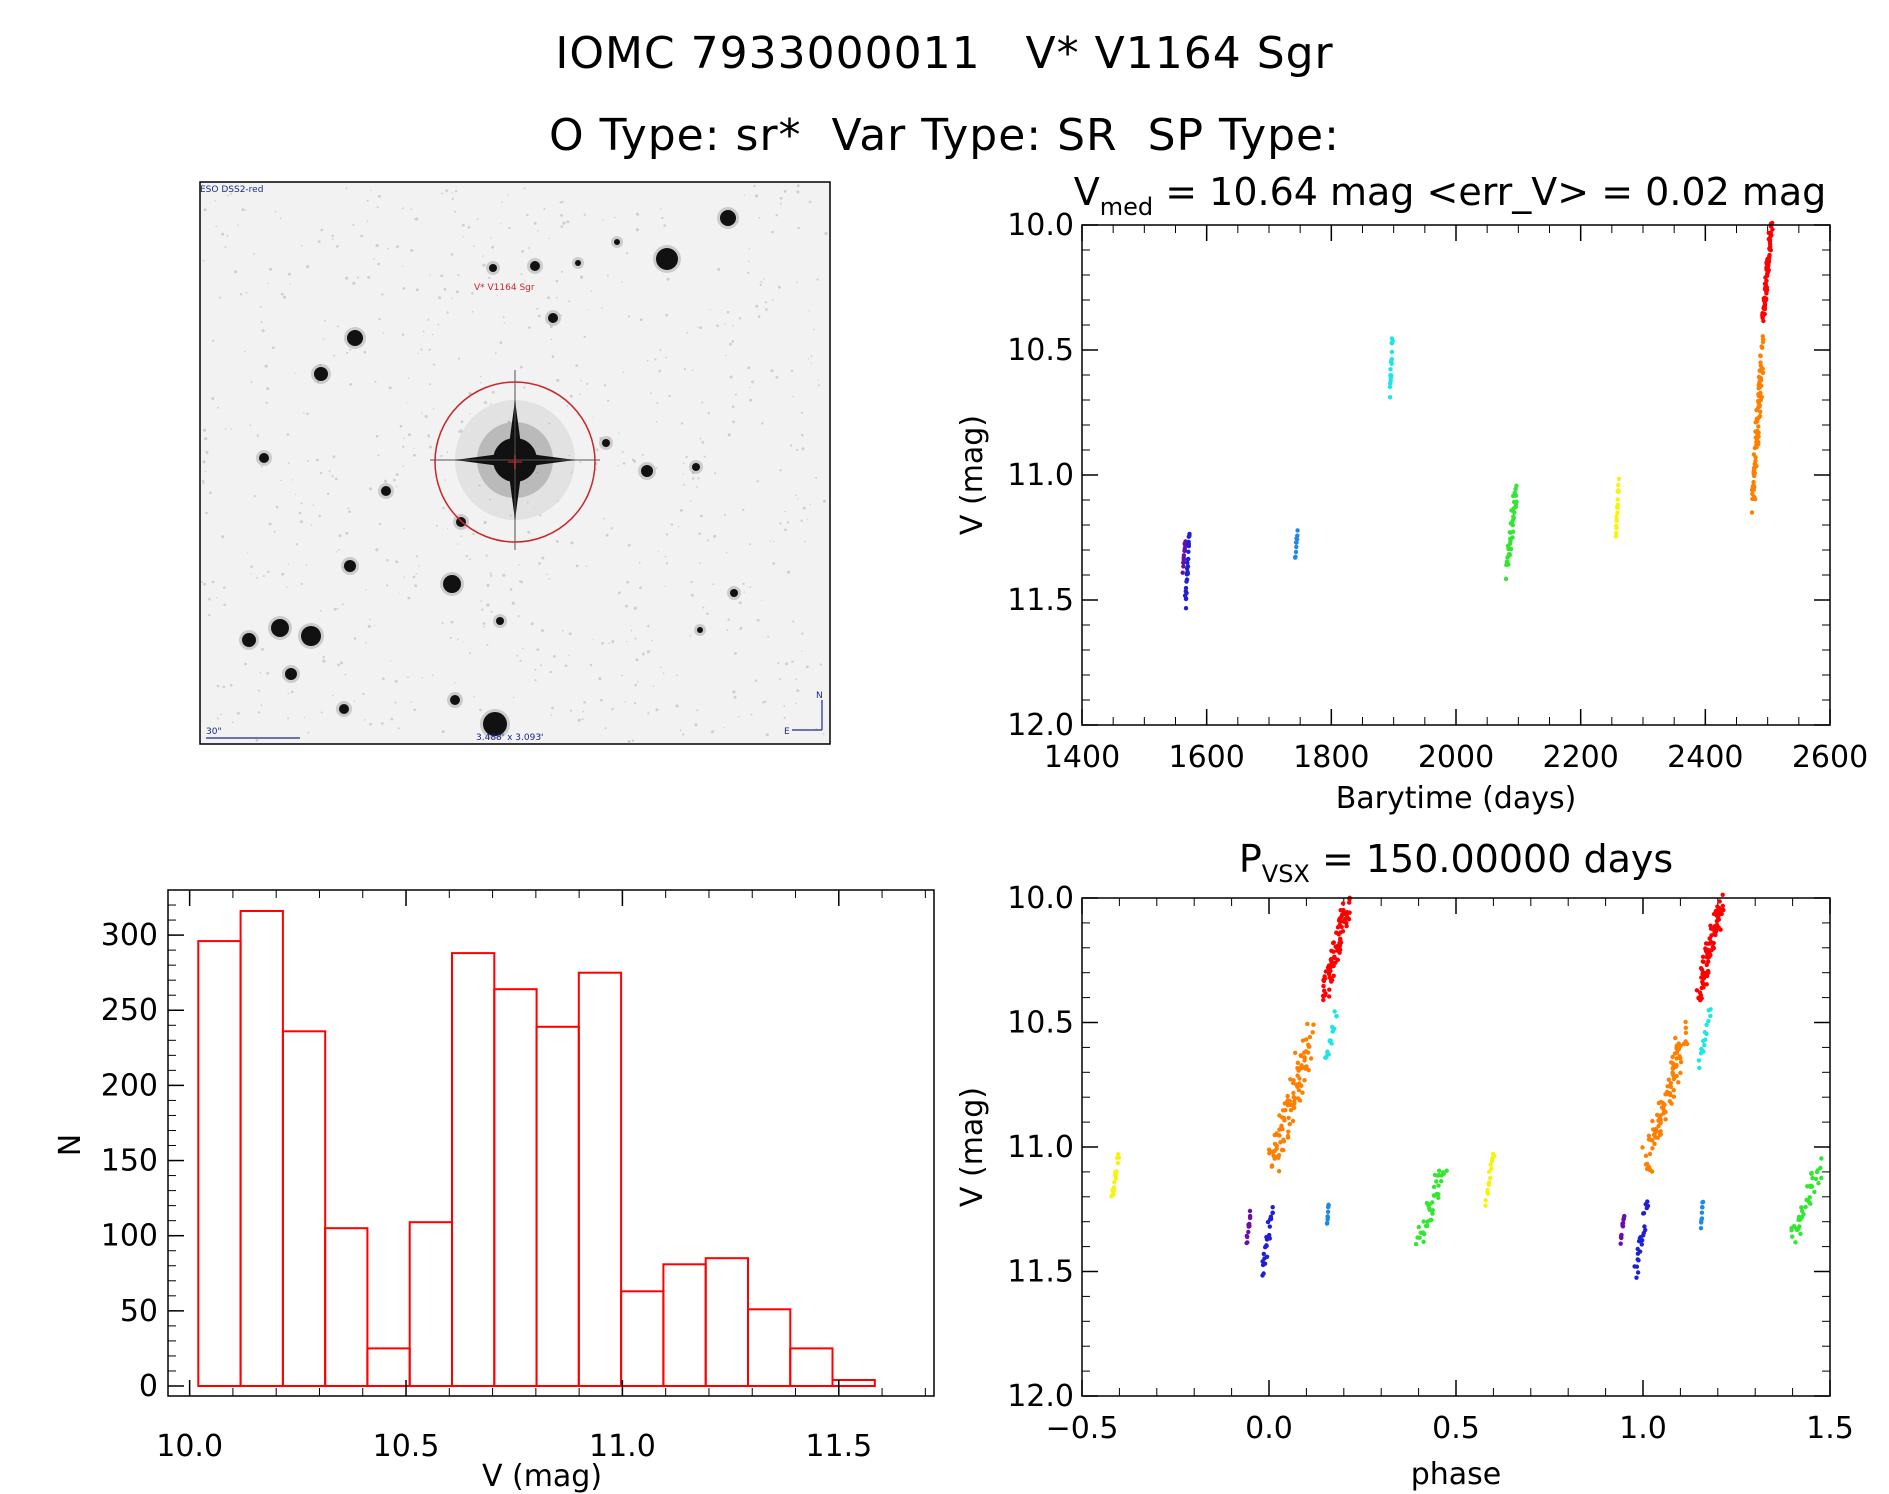  I want to click on histogram-bars, so click(536, 1149).